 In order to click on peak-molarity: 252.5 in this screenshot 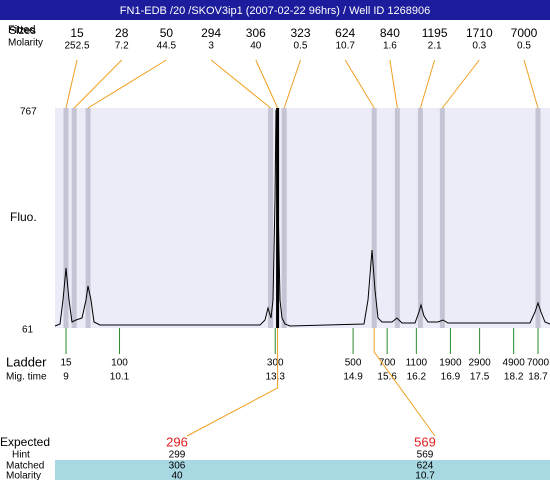, I will do `click(76, 46)`.